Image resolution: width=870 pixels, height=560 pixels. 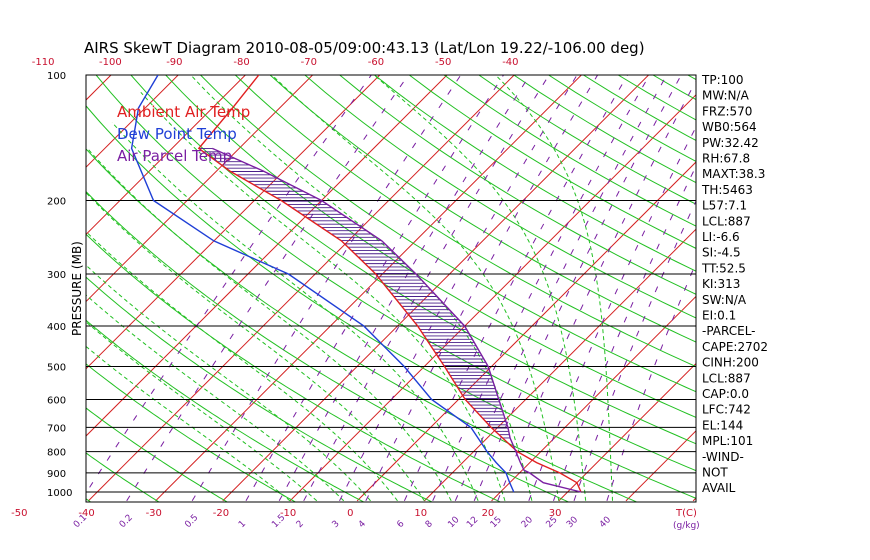 I want to click on index-label: LI:-6.6, so click(x=721, y=237).